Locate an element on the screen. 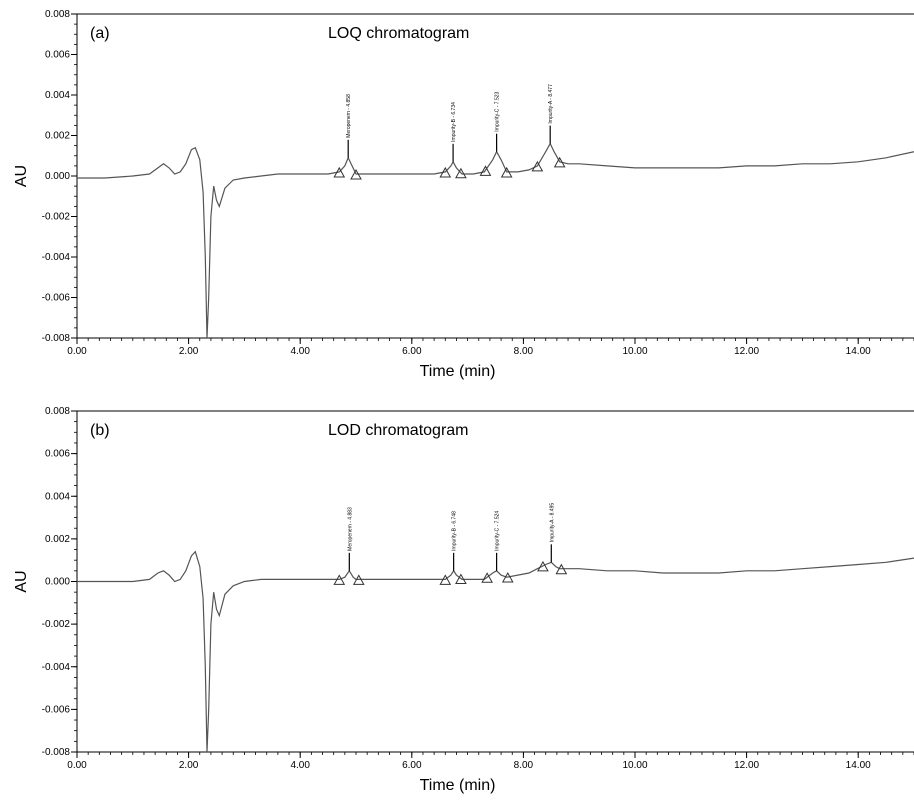 This screenshot has width=914, height=807. peak-label: Impurity-B - 6.734 is located at coordinates (454, 122).